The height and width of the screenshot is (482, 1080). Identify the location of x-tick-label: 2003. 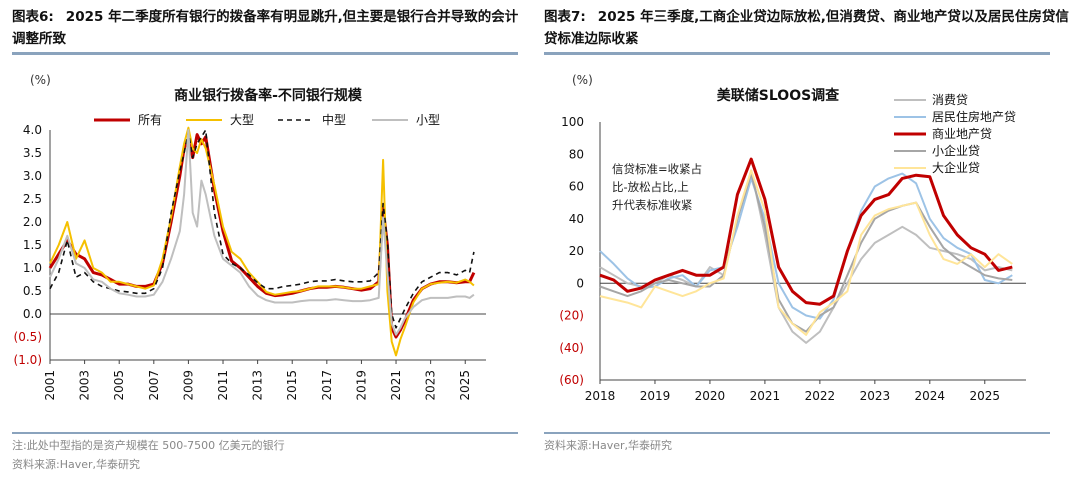
(85, 385).